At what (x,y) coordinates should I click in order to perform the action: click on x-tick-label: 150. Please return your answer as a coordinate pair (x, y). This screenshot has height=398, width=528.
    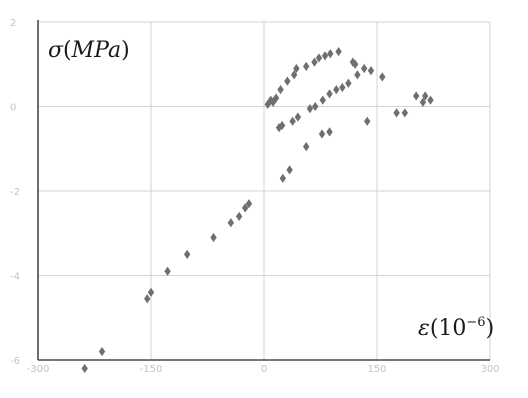
    Looking at the image, I should click on (376, 369).